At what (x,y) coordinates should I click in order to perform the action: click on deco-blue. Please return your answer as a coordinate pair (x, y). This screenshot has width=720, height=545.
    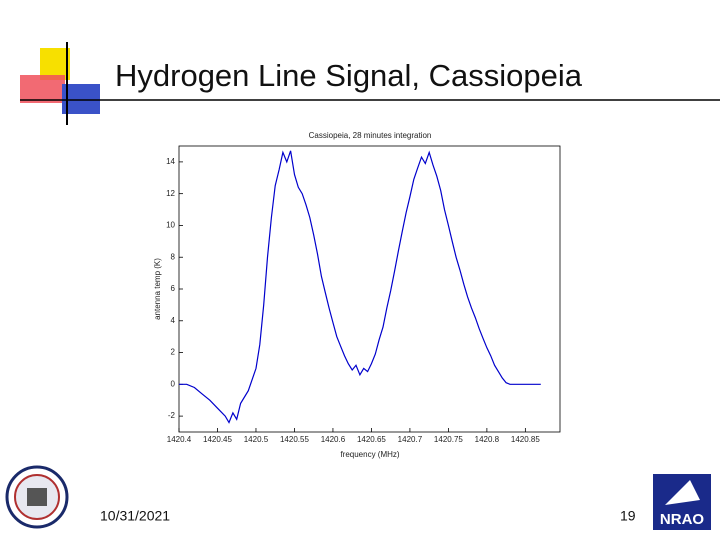
    Looking at the image, I should click on (81, 99).